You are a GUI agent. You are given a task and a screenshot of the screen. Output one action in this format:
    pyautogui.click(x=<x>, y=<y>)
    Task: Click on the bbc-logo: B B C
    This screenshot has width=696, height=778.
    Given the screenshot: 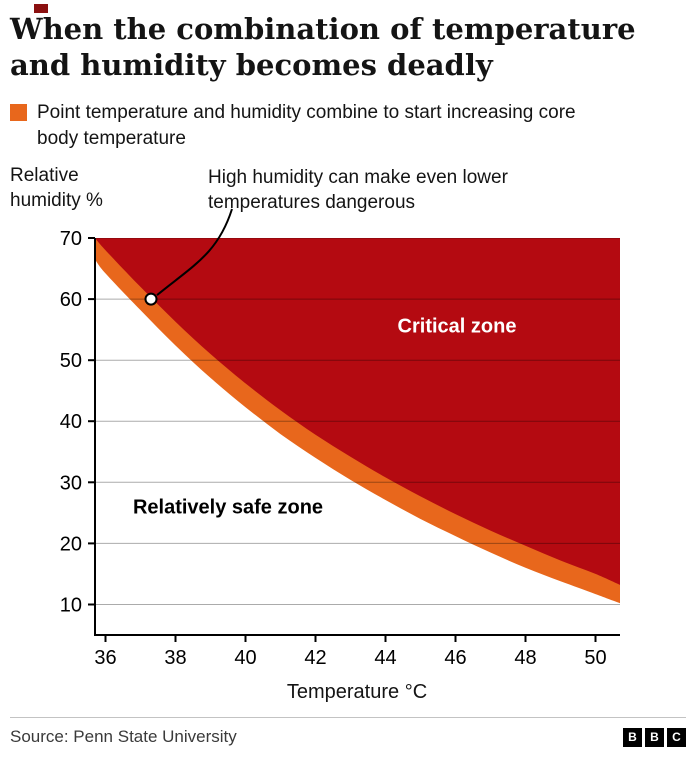 What is the action you would take?
    pyautogui.click(x=654, y=737)
    